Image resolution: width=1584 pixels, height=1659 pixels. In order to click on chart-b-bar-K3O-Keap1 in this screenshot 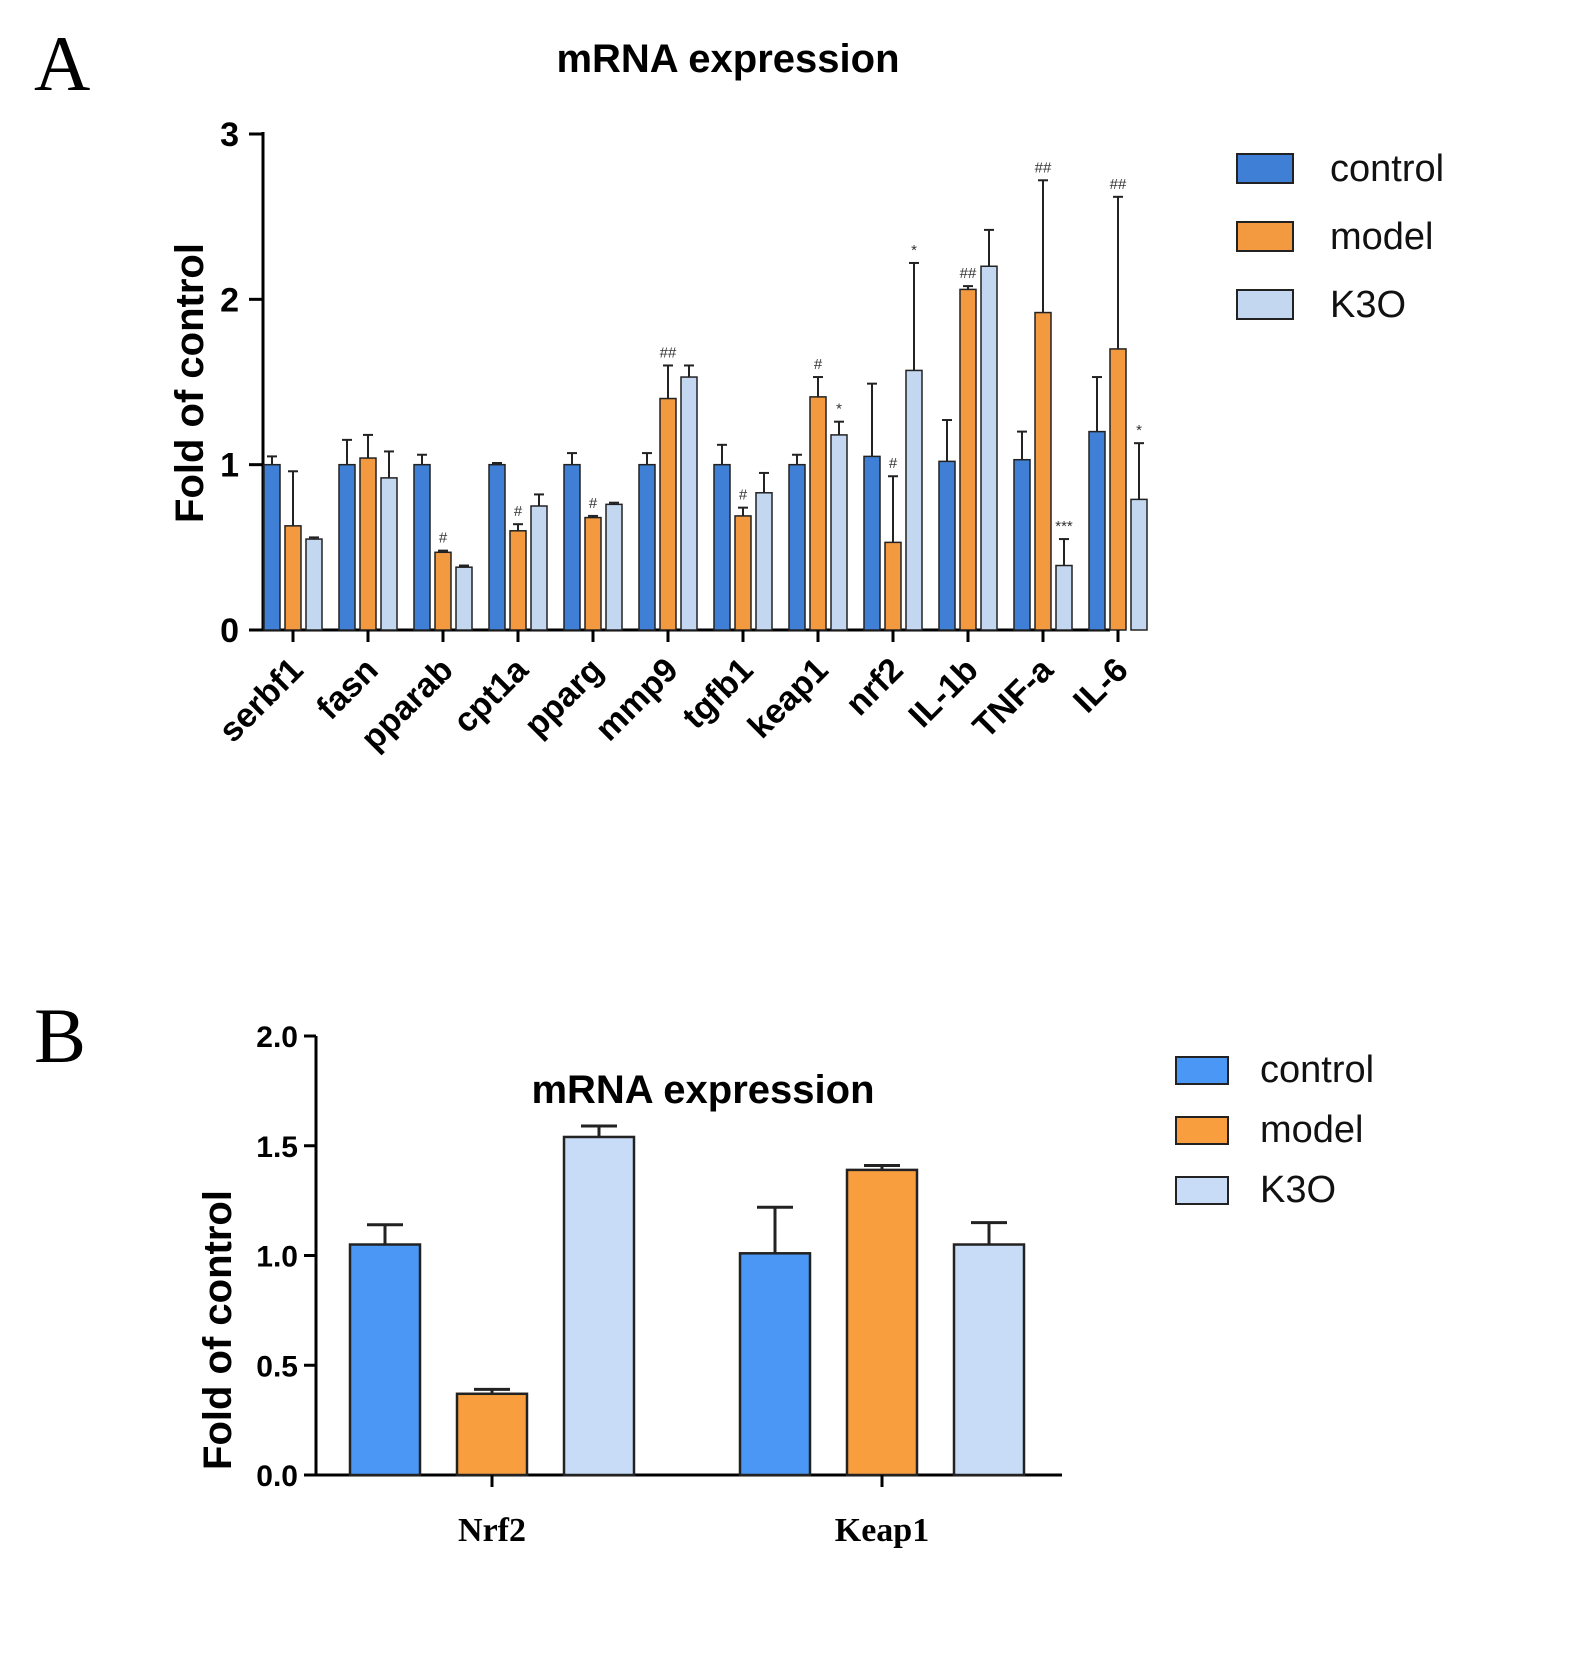, I will do `click(989, 1360)`.